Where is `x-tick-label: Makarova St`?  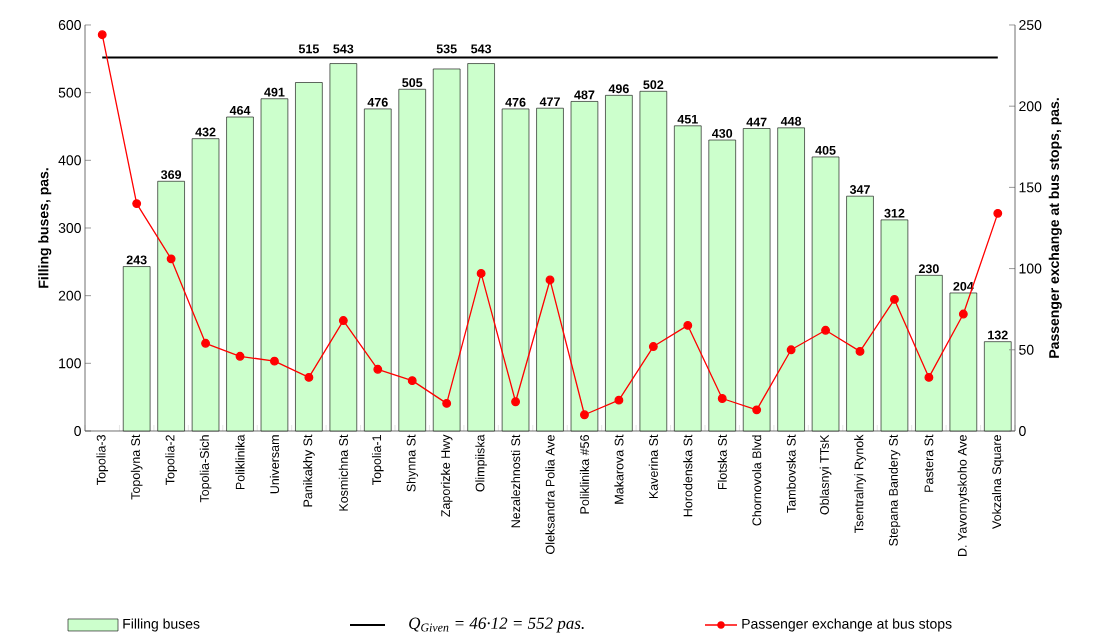 x-tick-label: Makarova St is located at coordinates (619, 469).